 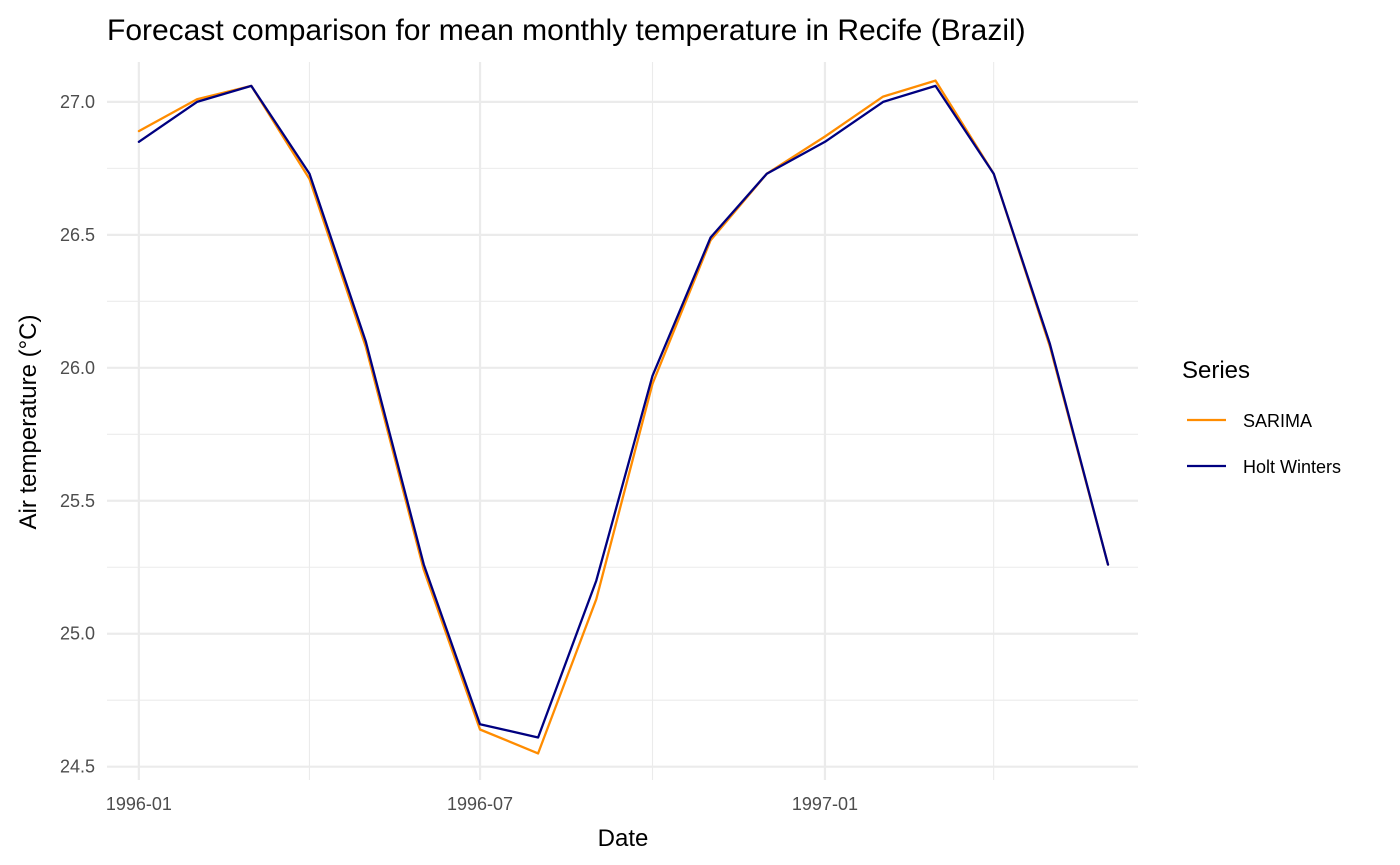 I want to click on y-tick-label: 25.5, so click(x=77, y=501).